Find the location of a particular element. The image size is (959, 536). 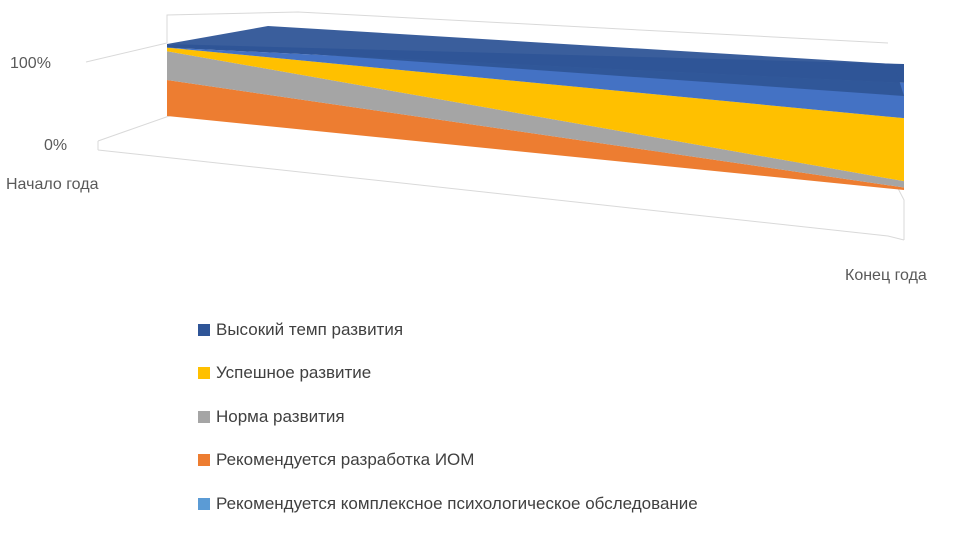

x-tick-label-end: Конец года is located at coordinates (886, 275).